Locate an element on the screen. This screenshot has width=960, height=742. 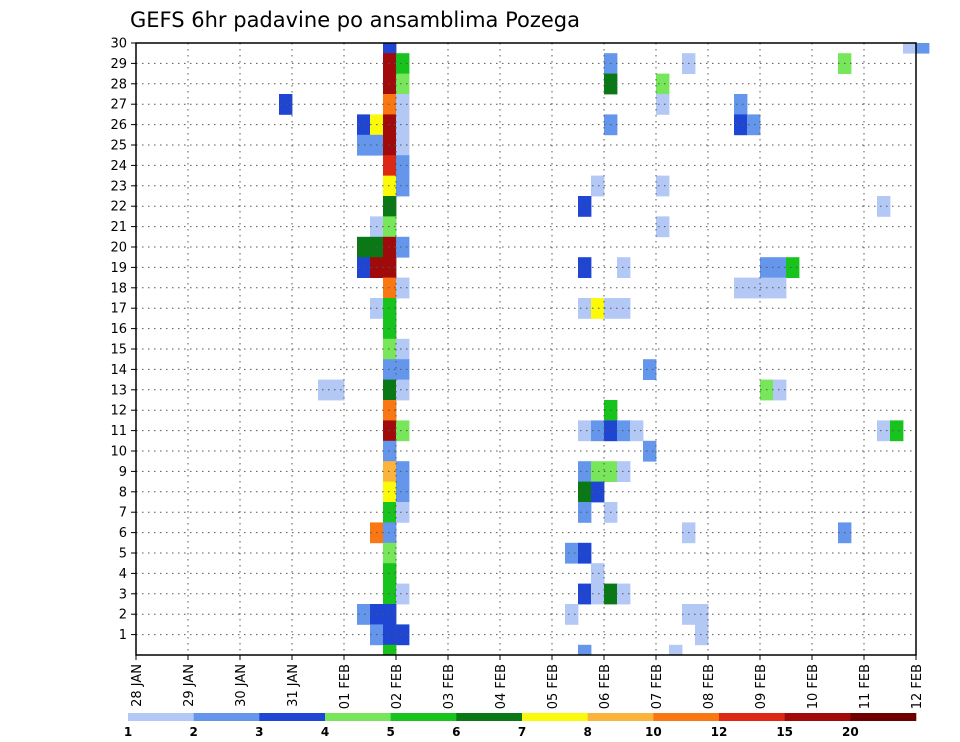
y-tick-label: 20 is located at coordinates (118, 248).